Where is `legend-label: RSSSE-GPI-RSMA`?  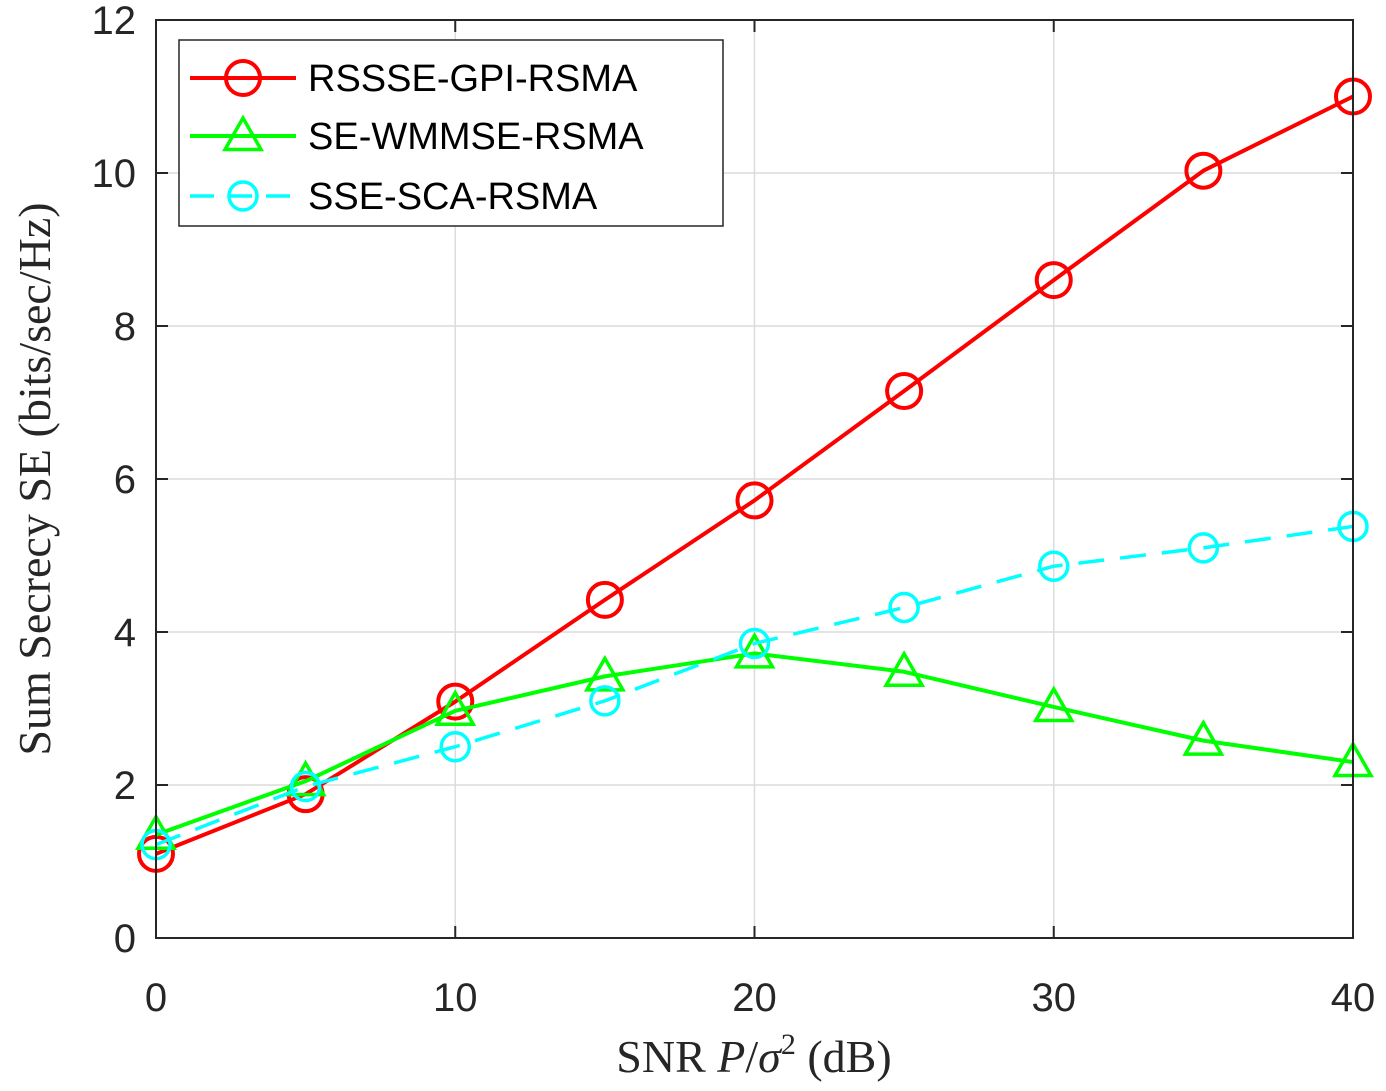
legend-label: RSSSE-GPI-RSMA is located at coordinates (473, 79).